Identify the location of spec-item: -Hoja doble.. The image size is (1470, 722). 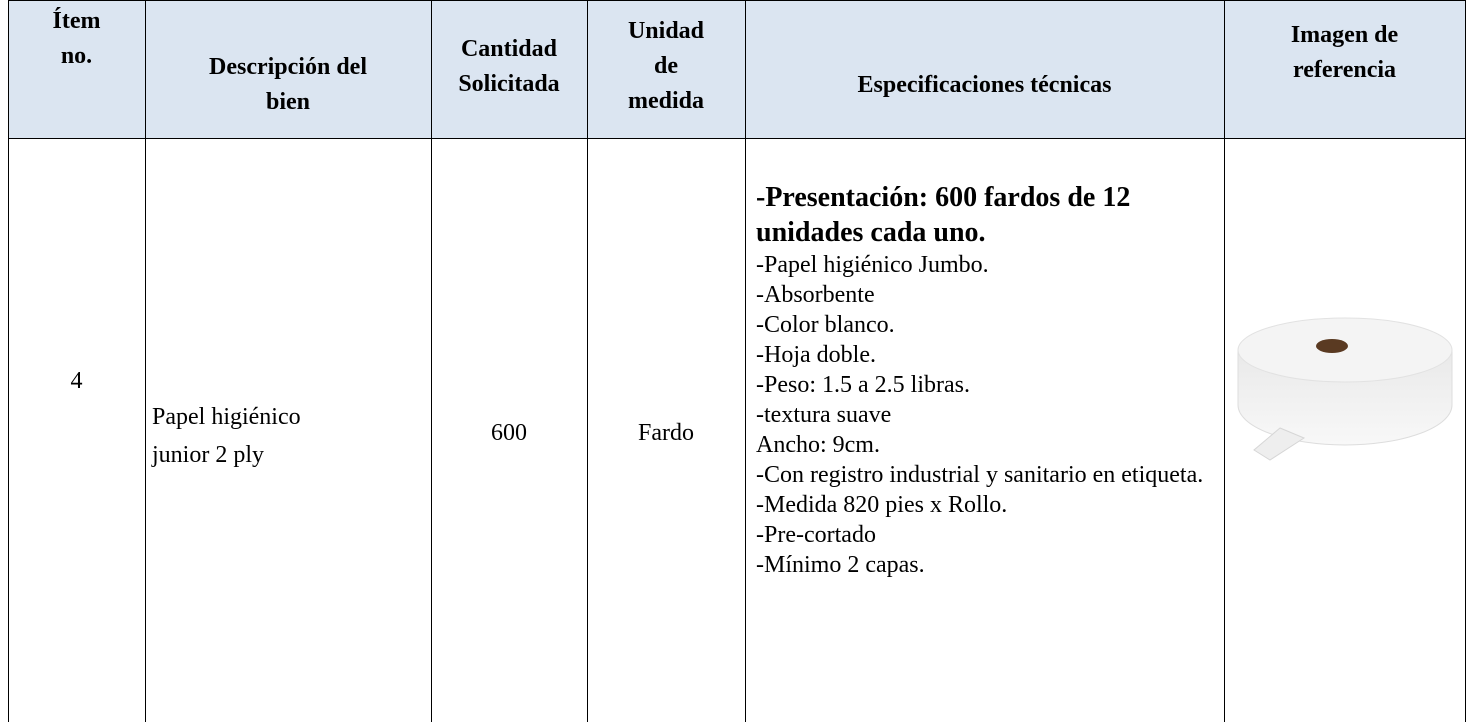
(816, 355).